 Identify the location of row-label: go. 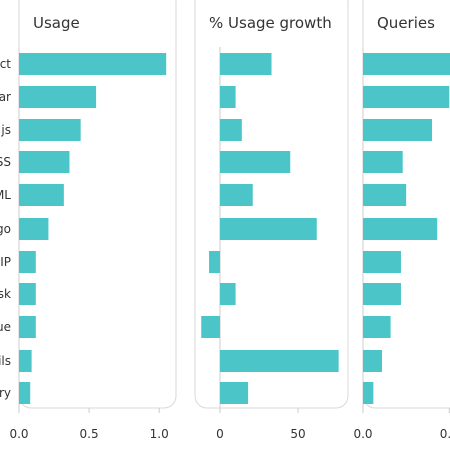
(5, 229).